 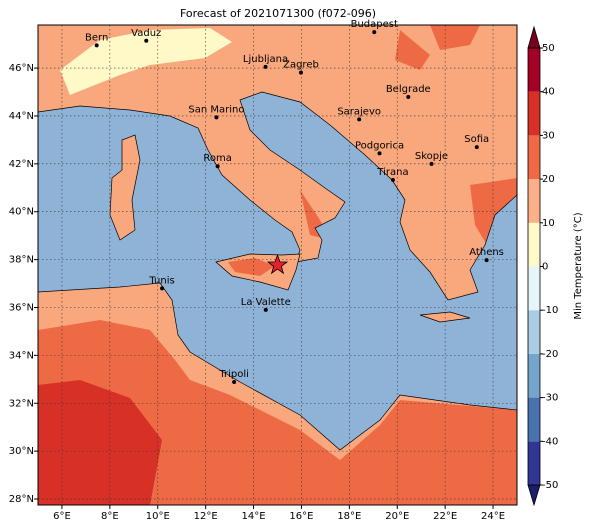 I want to click on cool-region, so click(x=146, y=61).